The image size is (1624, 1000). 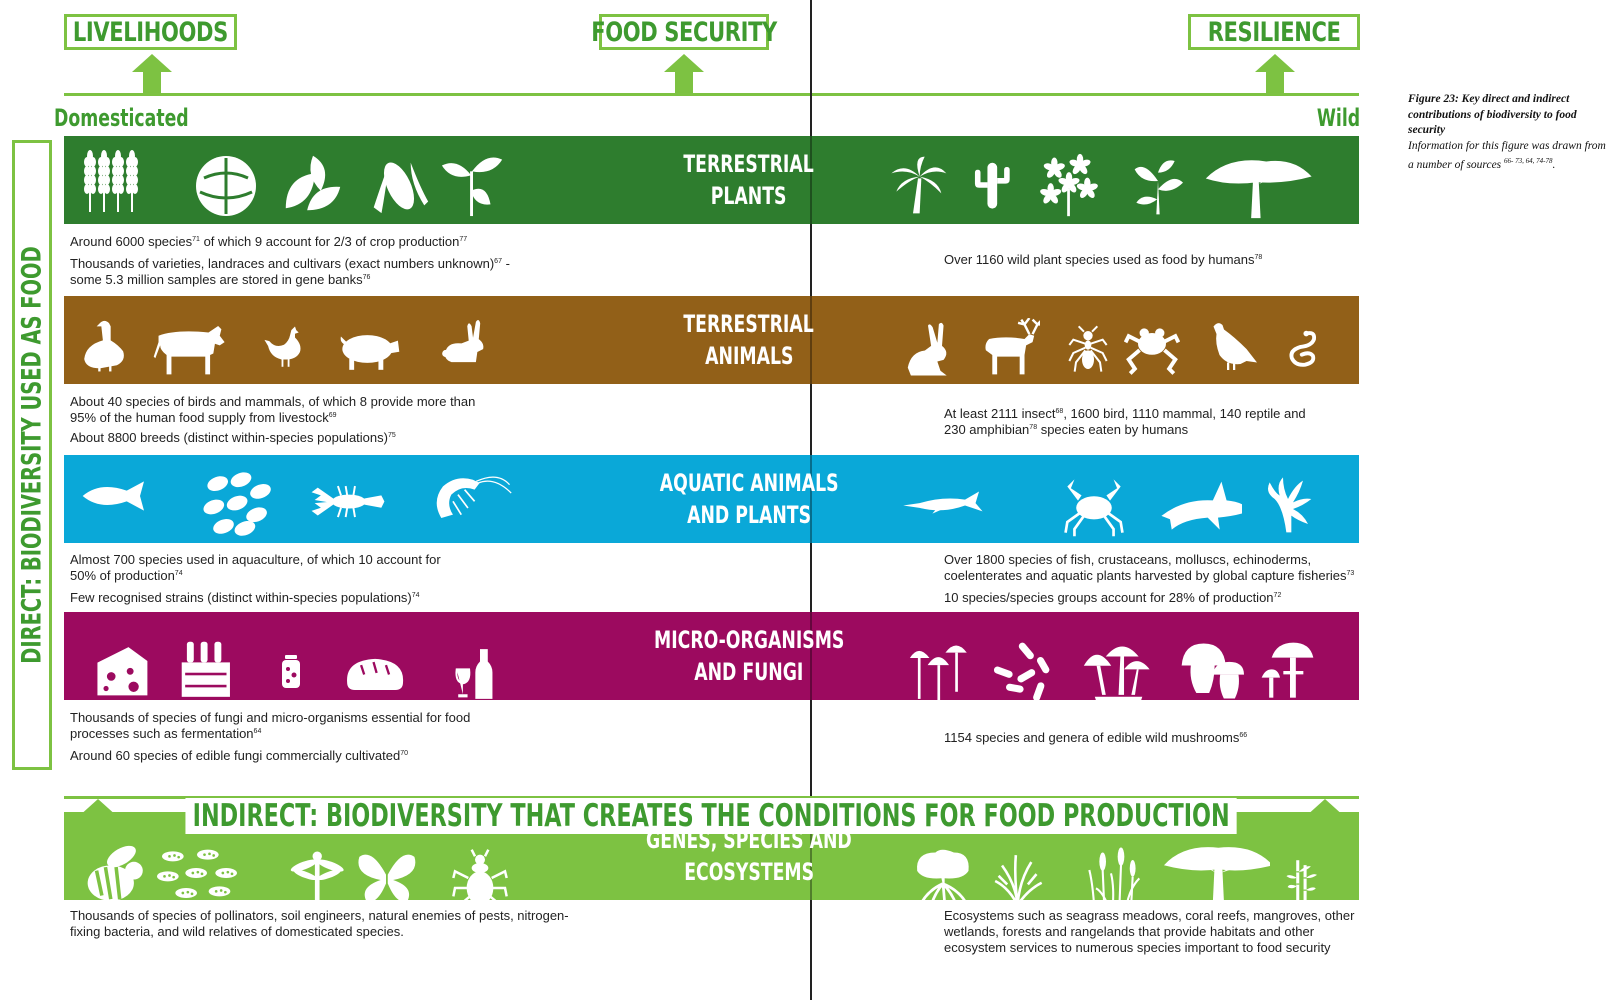 What do you see at coordinates (684, 32) in the screenshot?
I see `outcome-food-security-label: FOOD SECURITY` at bounding box center [684, 32].